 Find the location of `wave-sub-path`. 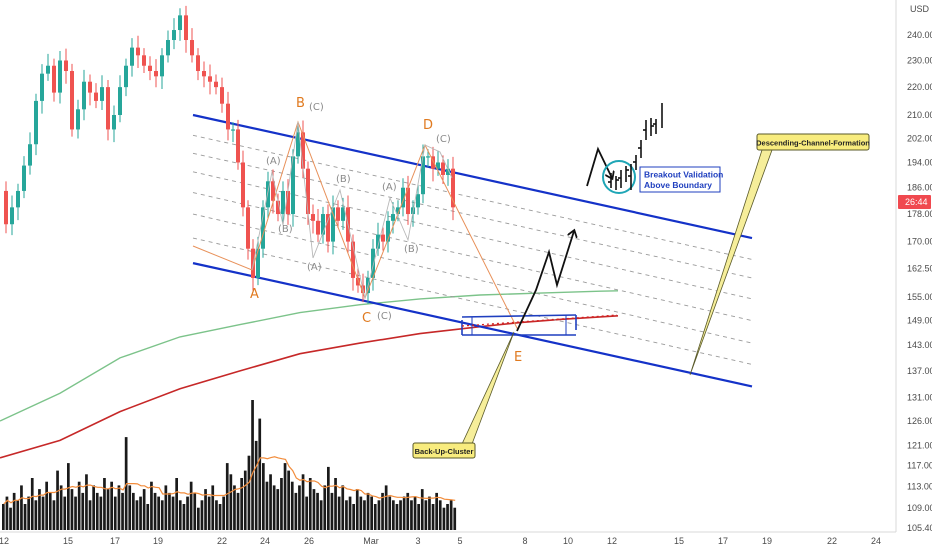

wave-sub-path is located at coordinates (352, 210).